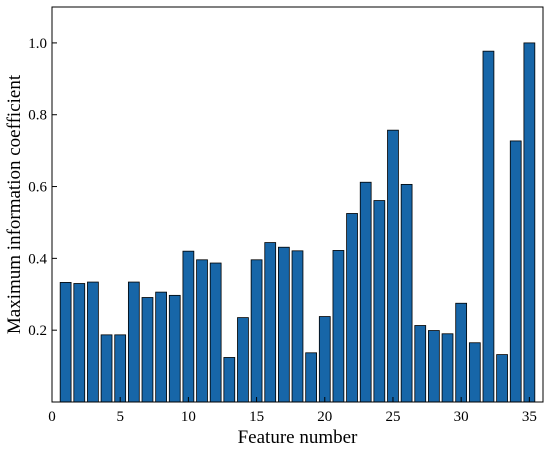  What do you see at coordinates (52, 417) in the screenshot?
I see `x-tick-label: 0` at bounding box center [52, 417].